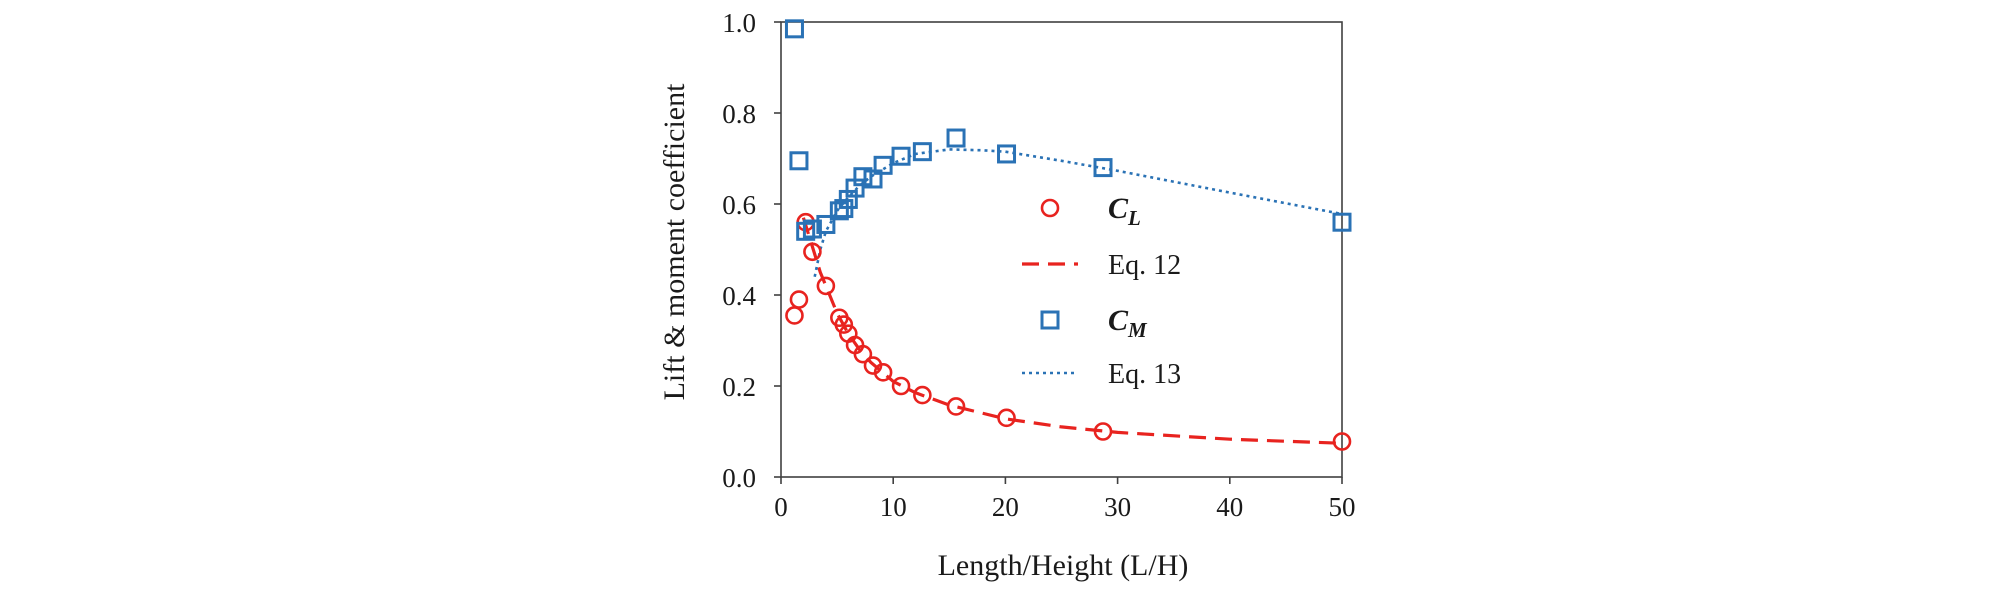 This screenshot has width=2008, height=590. What do you see at coordinates (1063, 565) in the screenshot?
I see `x-axis-title: Length/Height (L/H)` at bounding box center [1063, 565].